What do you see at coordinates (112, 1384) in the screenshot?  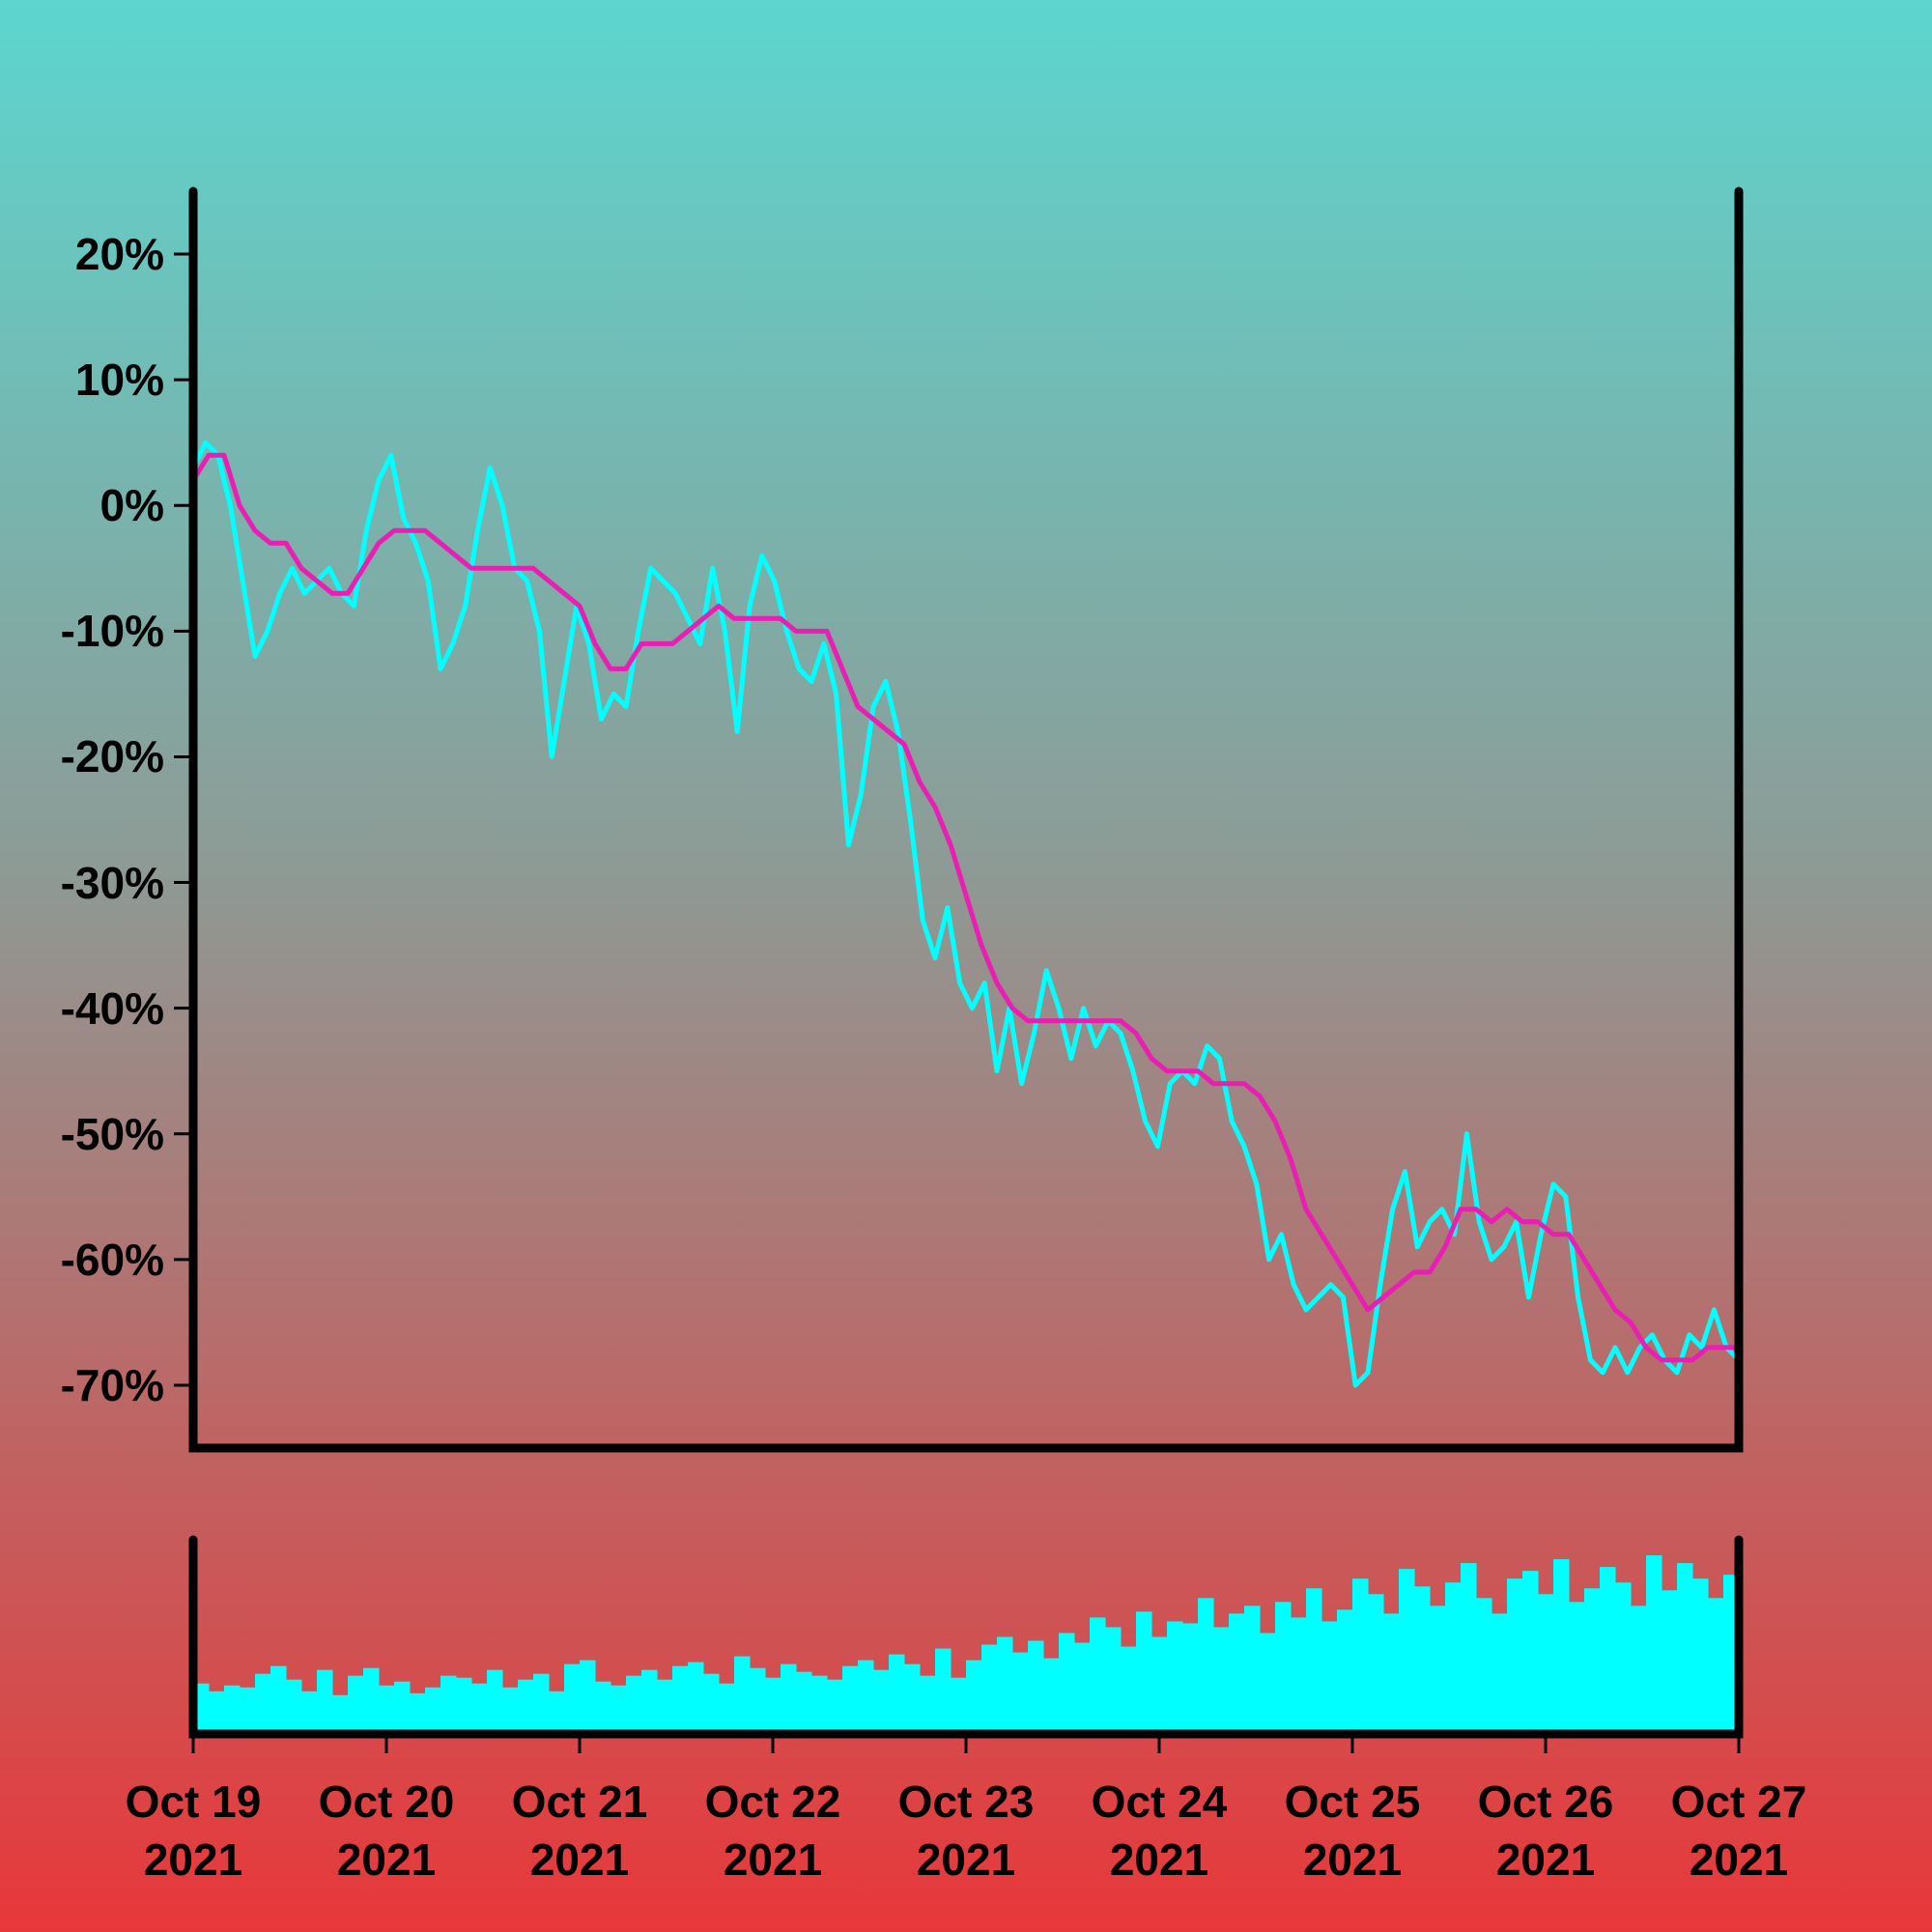 I see `y-tick-label: -70%` at bounding box center [112, 1384].